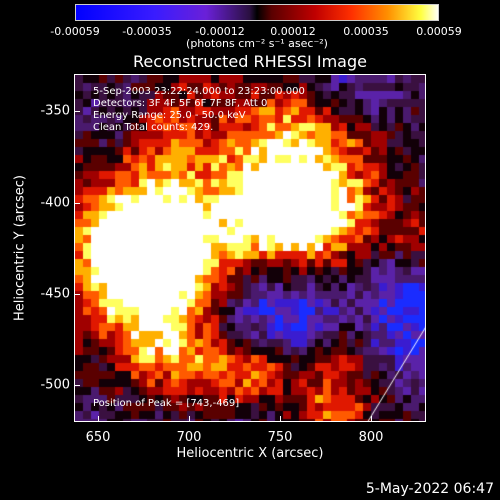 The height and width of the screenshot is (500, 500). Describe the element at coordinates (371, 437) in the screenshot. I see `x-tick-label: 800` at that location.